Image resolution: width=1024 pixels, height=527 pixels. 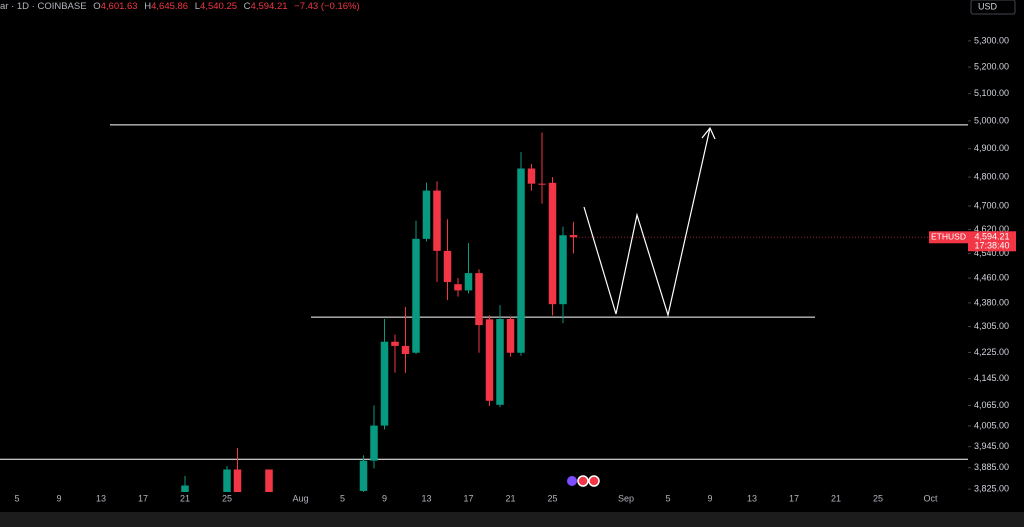 What do you see at coordinates (991, 40) in the screenshot?
I see `y-tick-label: 5,300.00` at bounding box center [991, 40].